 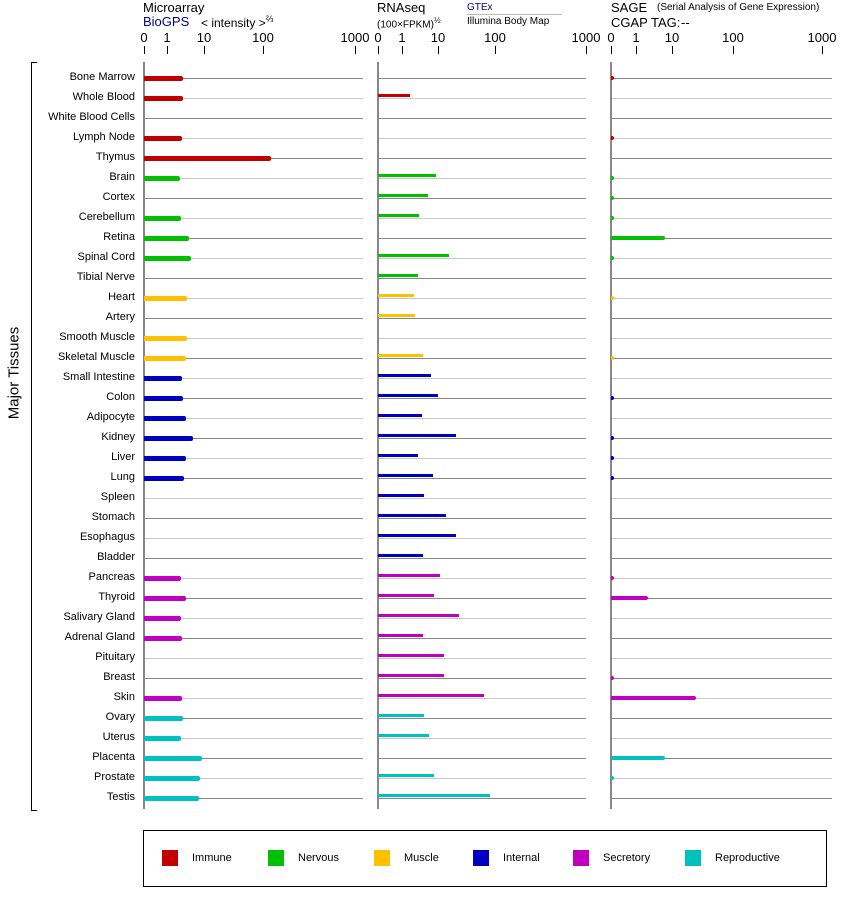 What do you see at coordinates (115, 657) in the screenshot?
I see `tissue-label: Pituitary` at bounding box center [115, 657].